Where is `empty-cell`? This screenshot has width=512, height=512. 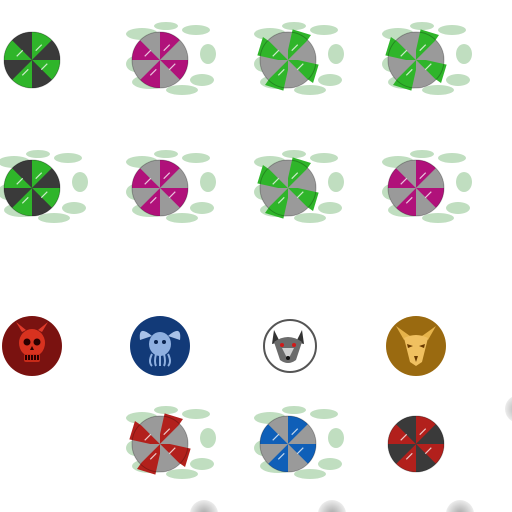
empty-cell is located at coordinates (64, 448).